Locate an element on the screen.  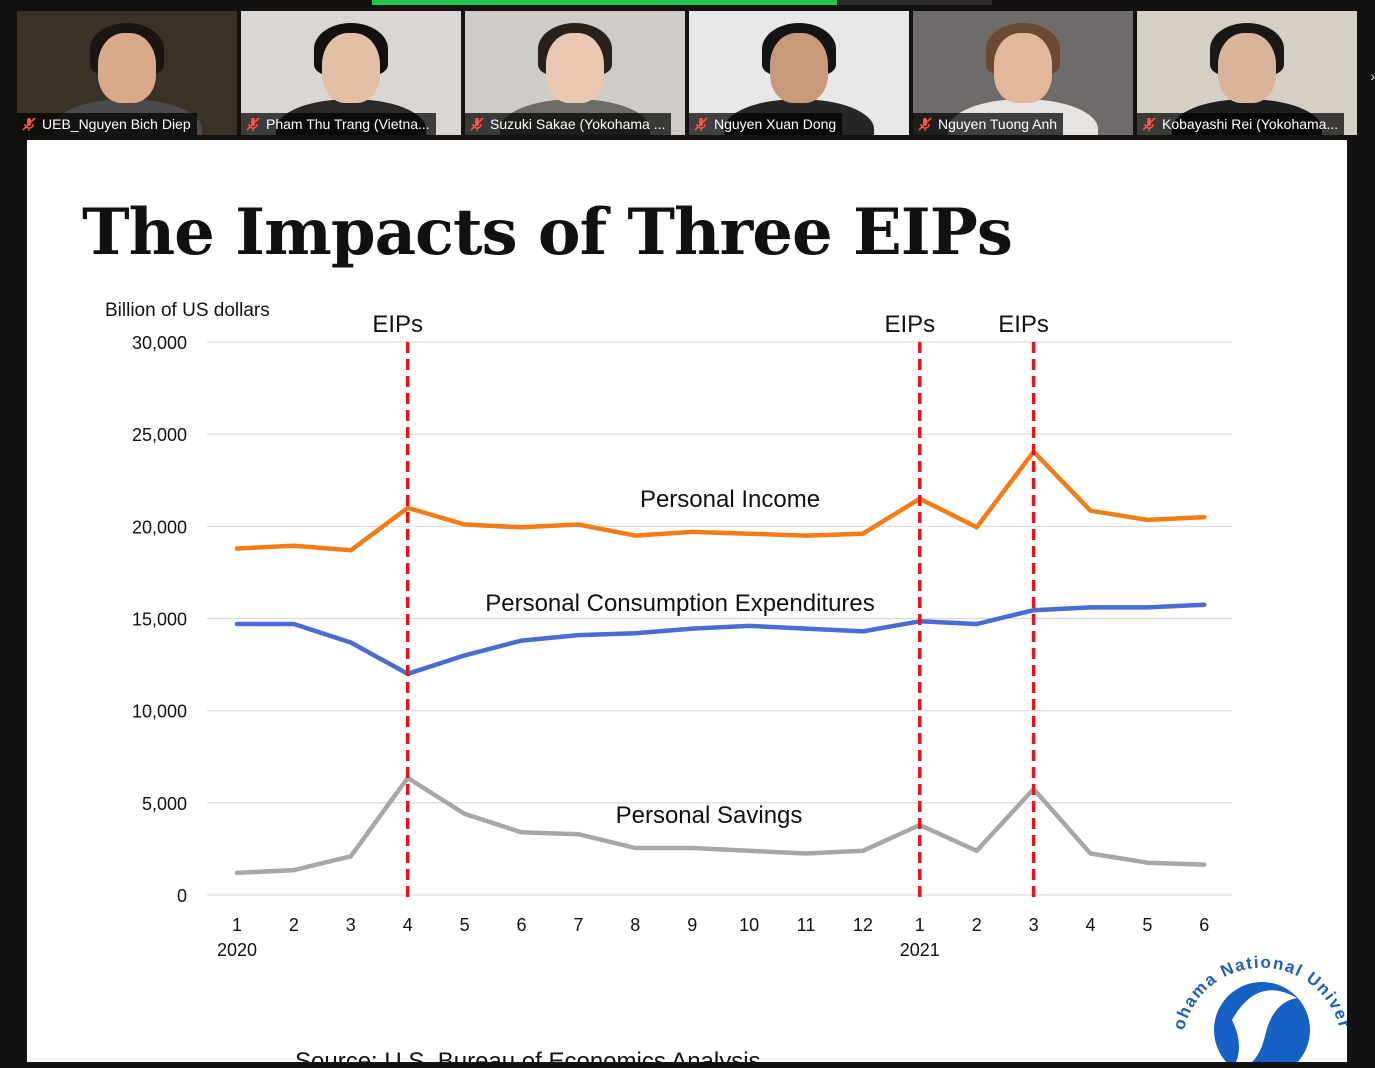
screen-share-progress-bar is located at coordinates (682, 2).